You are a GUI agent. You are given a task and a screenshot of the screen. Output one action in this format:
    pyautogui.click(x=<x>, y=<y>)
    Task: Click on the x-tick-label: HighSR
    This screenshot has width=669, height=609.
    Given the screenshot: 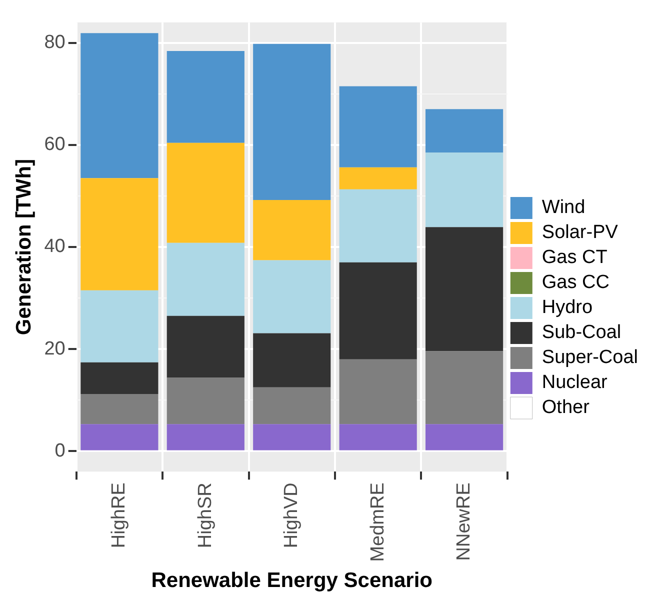 What is the action you would take?
    pyautogui.click(x=205, y=515)
    